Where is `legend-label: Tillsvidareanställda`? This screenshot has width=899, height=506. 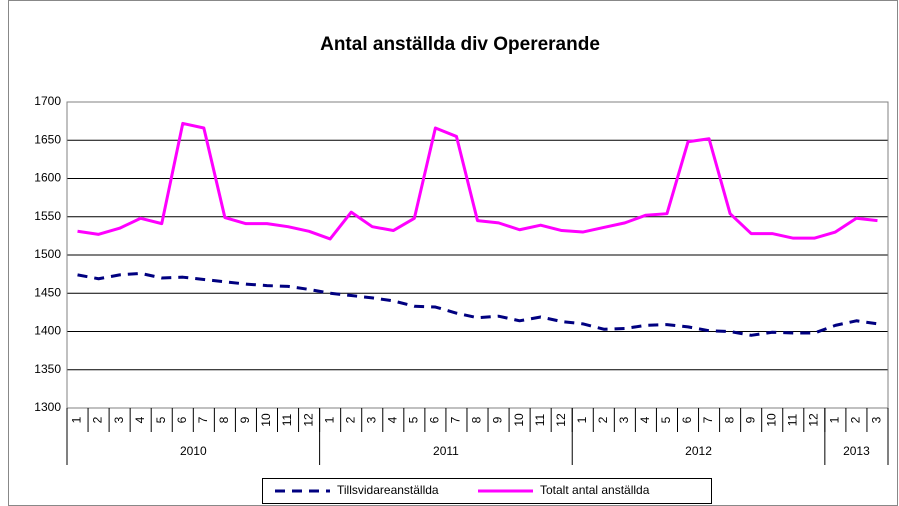
legend-label: Tillsvidareanställda is located at coordinates (388, 490).